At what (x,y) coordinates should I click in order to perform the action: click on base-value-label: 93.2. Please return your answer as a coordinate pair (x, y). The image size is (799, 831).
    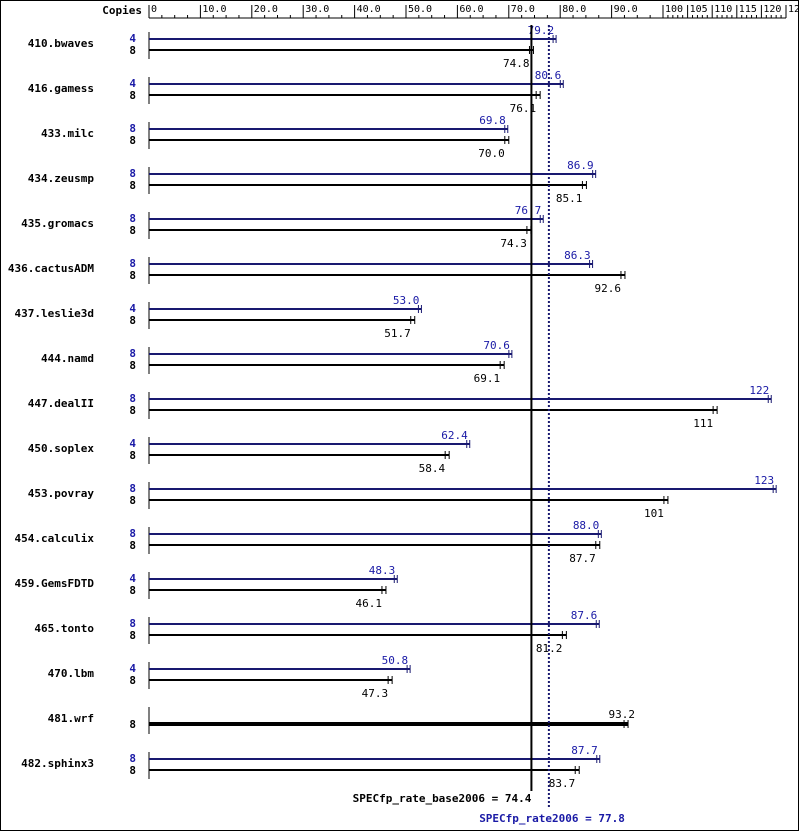
    Looking at the image, I should click on (622, 714).